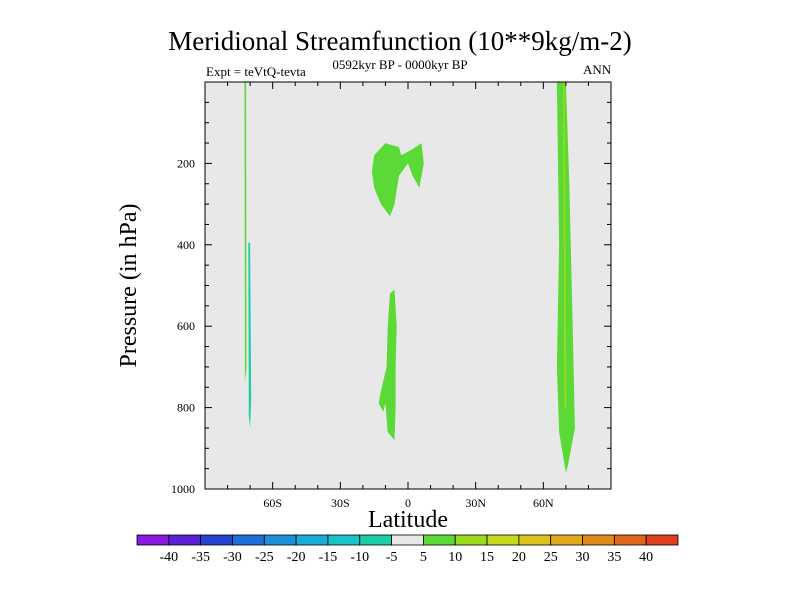 Image resolution: width=800 pixels, height=600 pixels. What do you see at coordinates (487, 557) in the screenshot?
I see `colorbar-label: 15` at bounding box center [487, 557].